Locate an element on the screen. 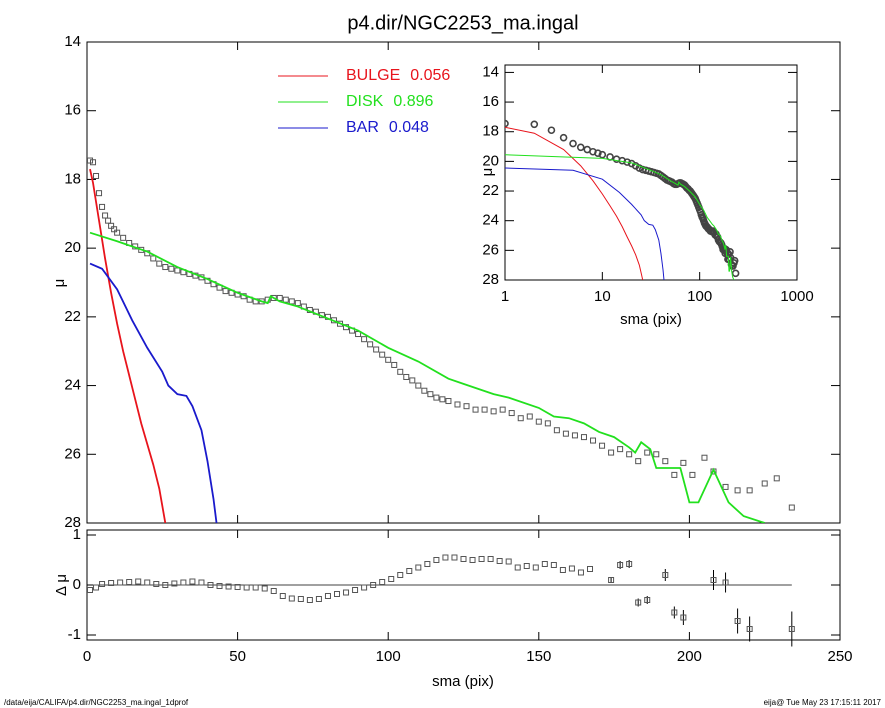 The image size is (885, 708). data-points is located at coordinates (622, 198).